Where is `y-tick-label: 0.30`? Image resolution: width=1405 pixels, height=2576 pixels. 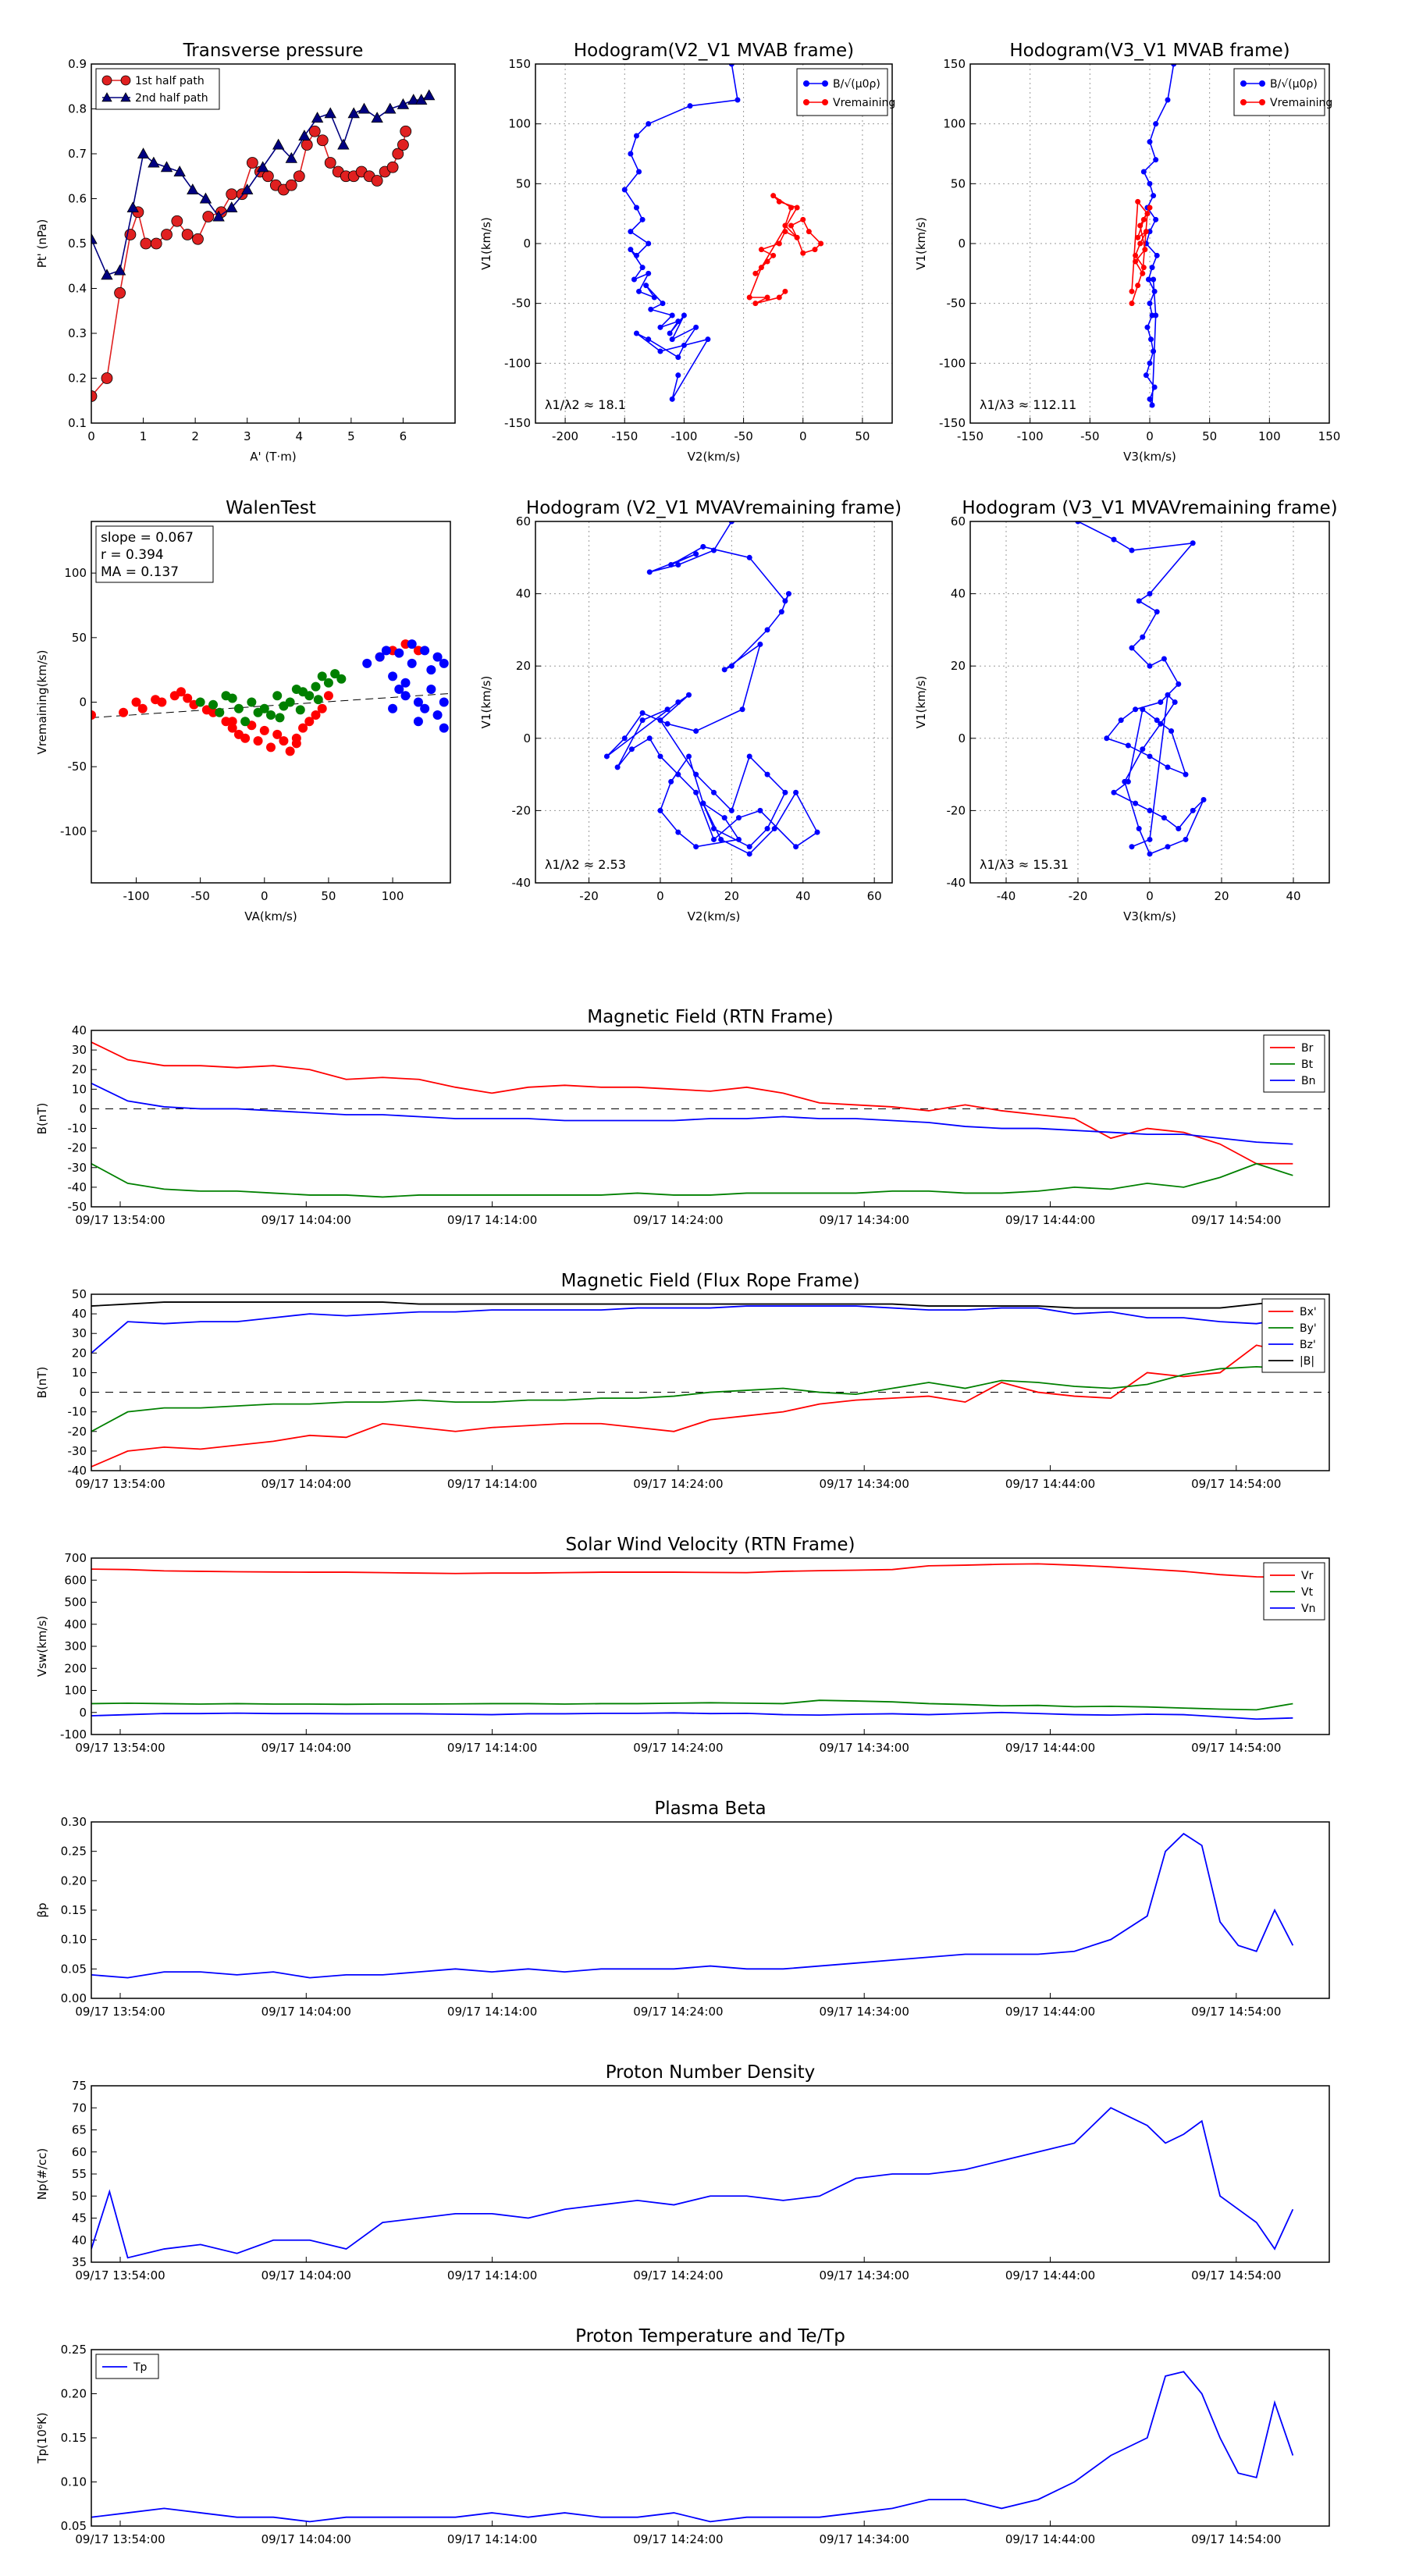
y-tick-label: 0.30 is located at coordinates (74, 1822).